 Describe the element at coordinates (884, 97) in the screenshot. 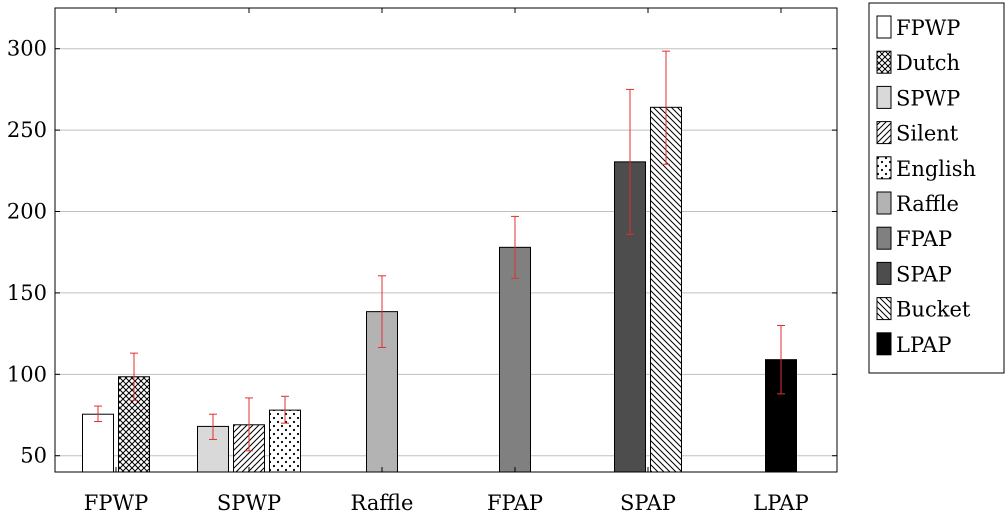

I see `legend-swatch-spwp` at that location.